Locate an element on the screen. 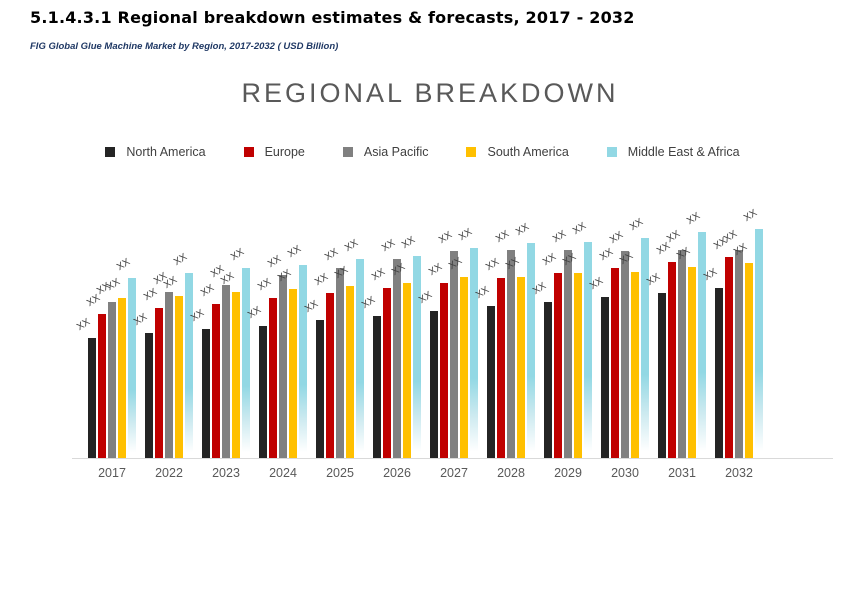 This screenshot has height=595, width=845. x-tick-2031: 2031 is located at coordinates (682, 473).